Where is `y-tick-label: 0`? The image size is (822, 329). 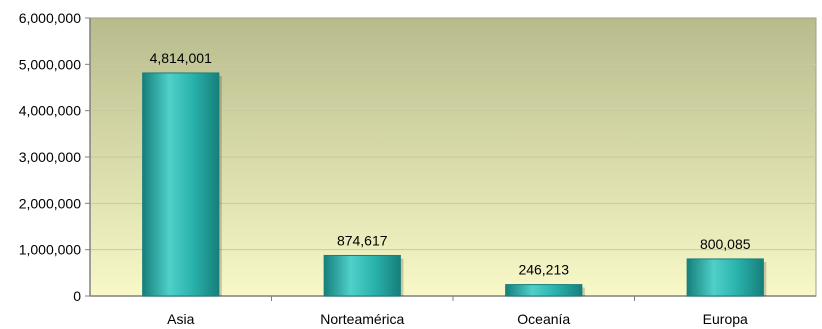 y-tick-label: 0 is located at coordinates (77, 296).